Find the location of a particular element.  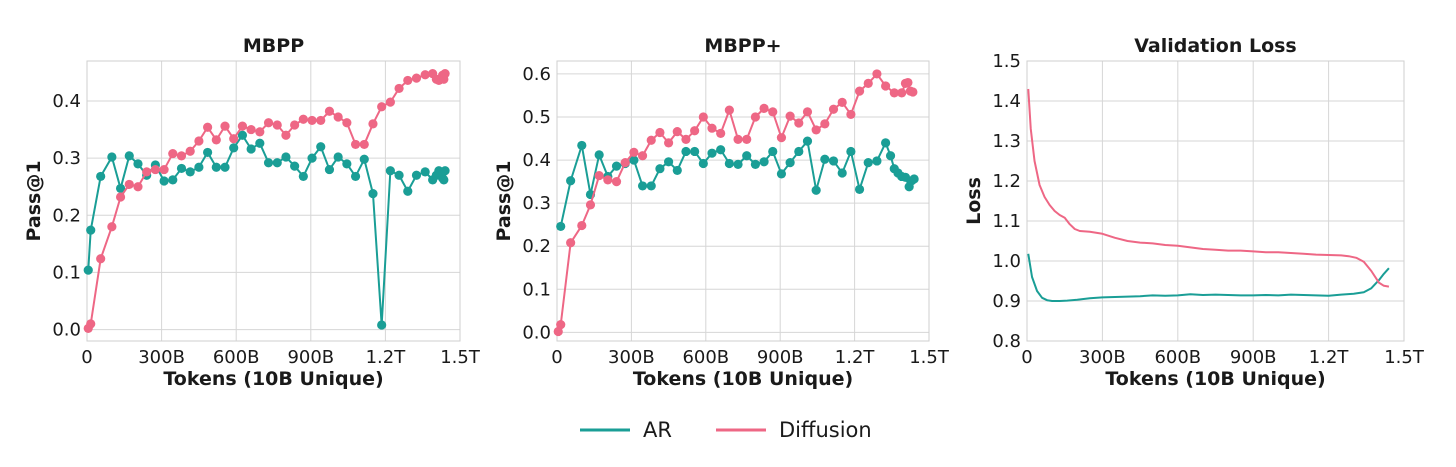

y-tick-label: 0.1 is located at coordinates (66, 272).